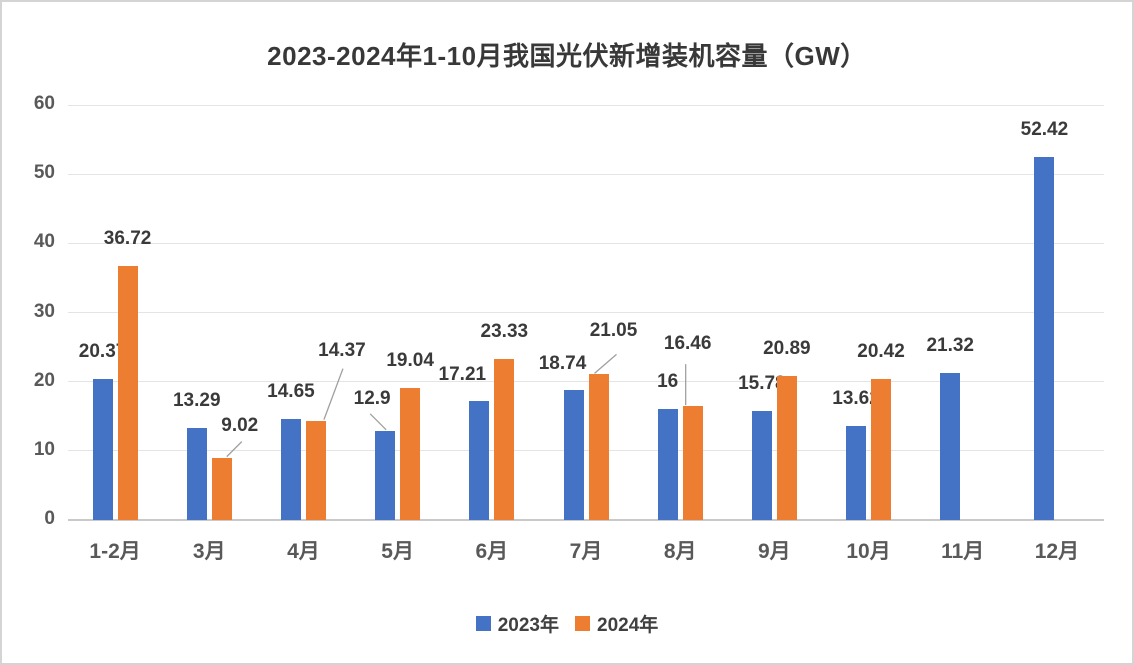  I want to click on data-label: 13.62, so click(856, 398).